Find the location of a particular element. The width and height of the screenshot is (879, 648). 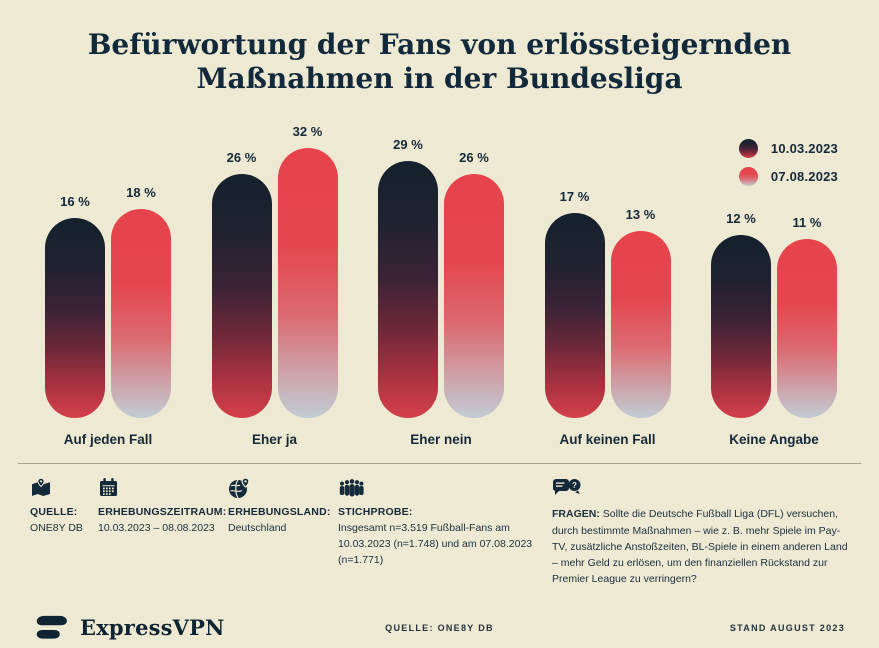

legend-label: 07.08.2023 is located at coordinates (804, 176).